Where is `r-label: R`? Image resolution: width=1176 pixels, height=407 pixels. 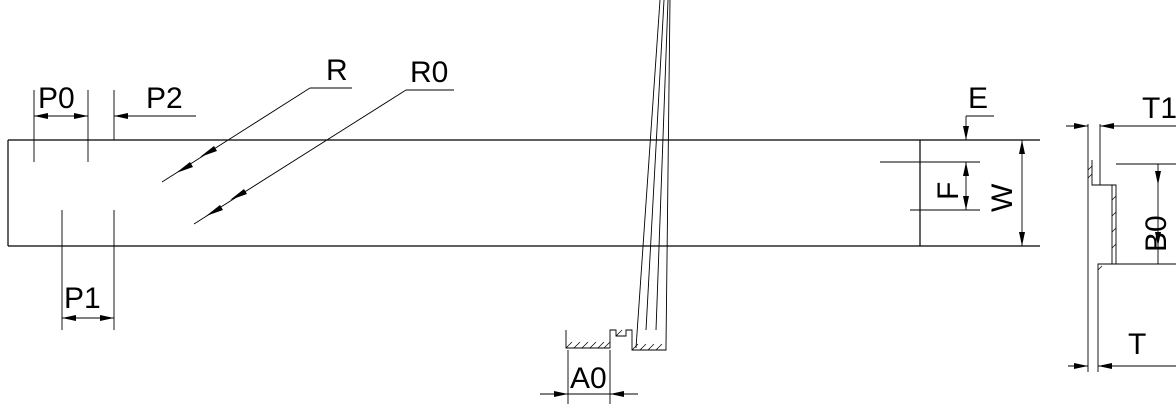
r-label: R is located at coordinates (337, 70).